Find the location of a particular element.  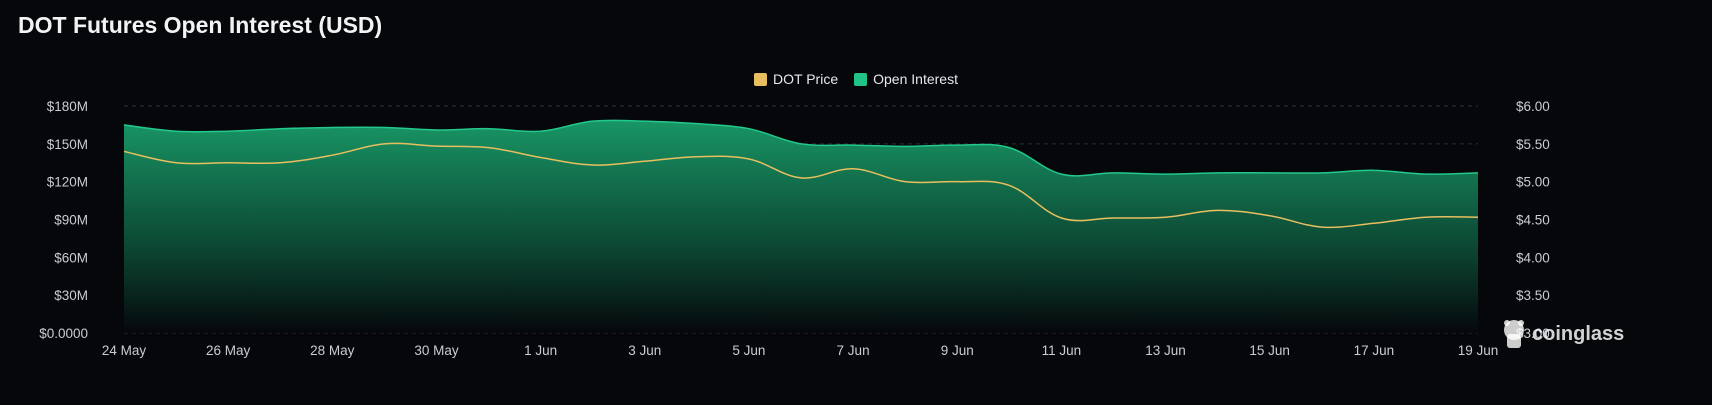

x-tick-label: 30 May is located at coordinates (436, 350).